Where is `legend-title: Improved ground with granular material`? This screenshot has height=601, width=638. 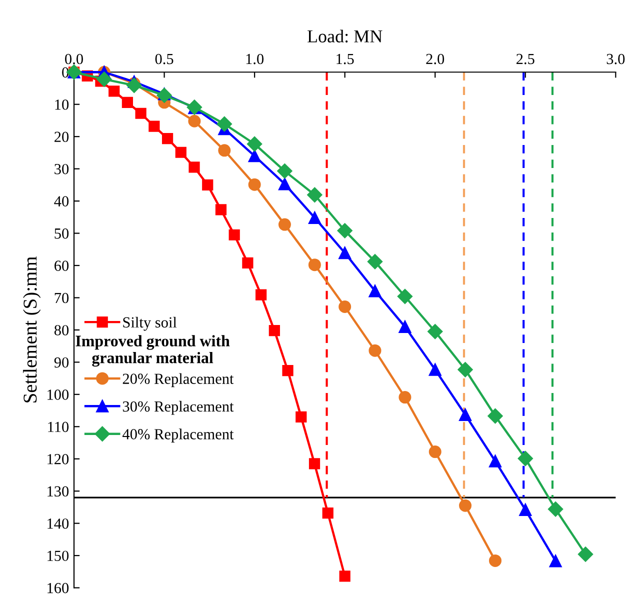 legend-title: Improved ground with granular material is located at coordinates (153, 351).